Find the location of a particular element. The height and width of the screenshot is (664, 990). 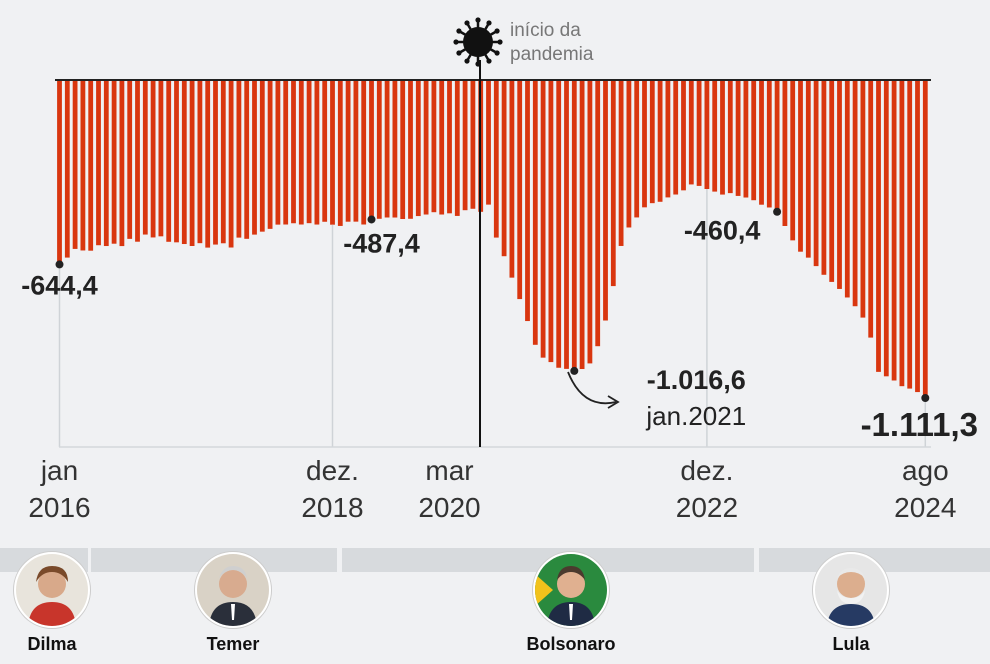

president-lula: Lula is located at coordinates (851, 603).